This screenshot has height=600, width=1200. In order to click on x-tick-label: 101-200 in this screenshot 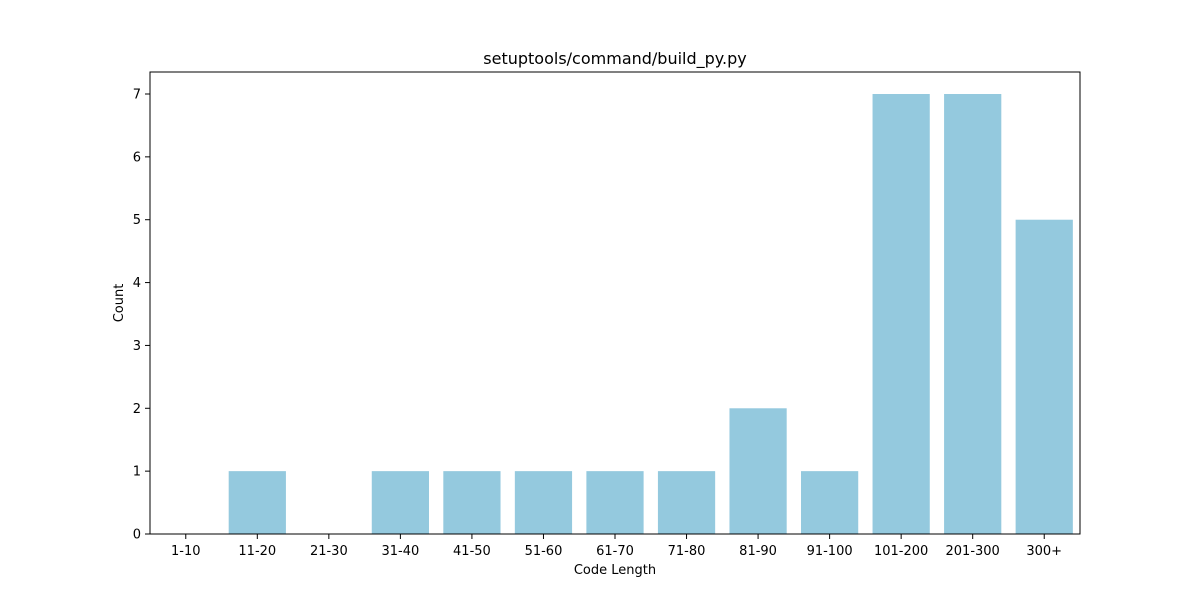, I will do `click(901, 551)`.